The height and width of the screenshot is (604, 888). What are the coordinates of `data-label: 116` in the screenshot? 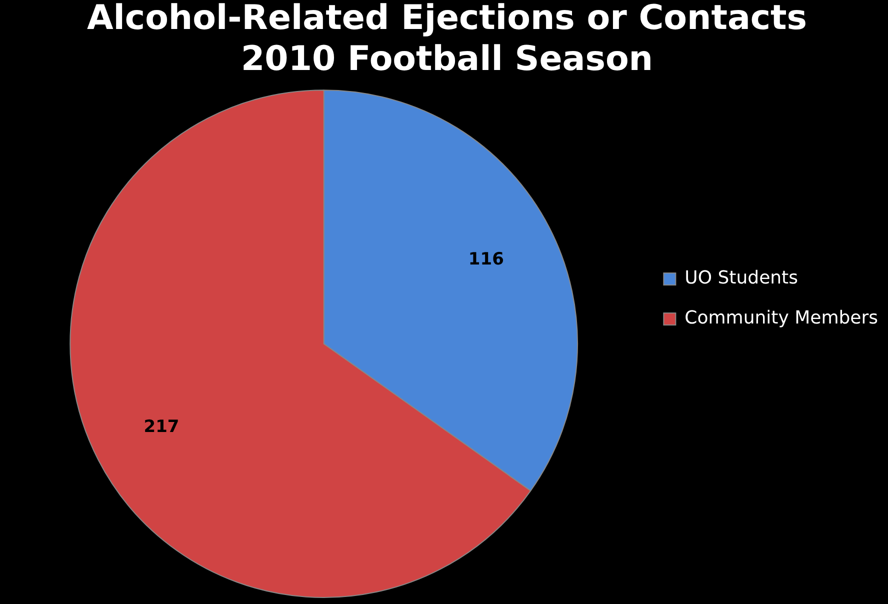 It's located at (486, 259).